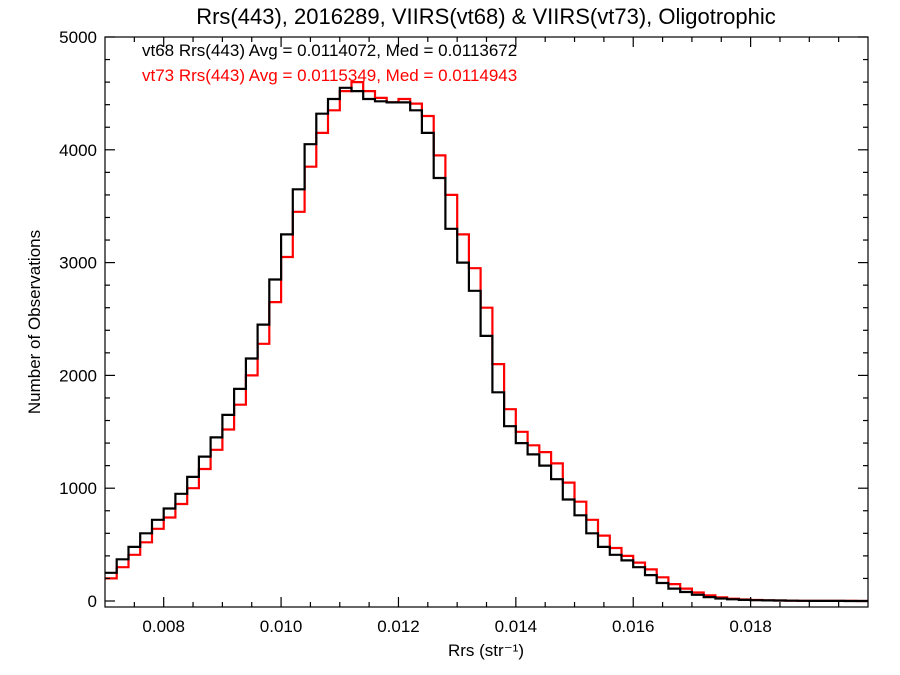 This screenshot has width=900, height=675. Describe the element at coordinates (78, 37) in the screenshot. I see `y-tick-label: 5000` at that location.